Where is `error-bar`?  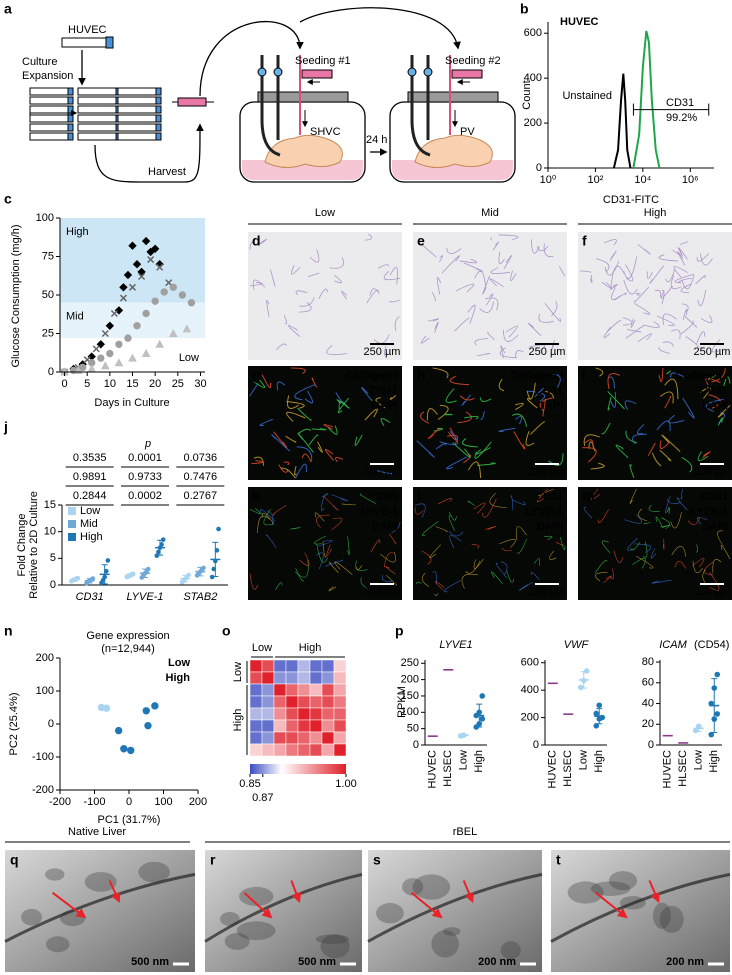
error-bar is located at coordinates (104, 574).